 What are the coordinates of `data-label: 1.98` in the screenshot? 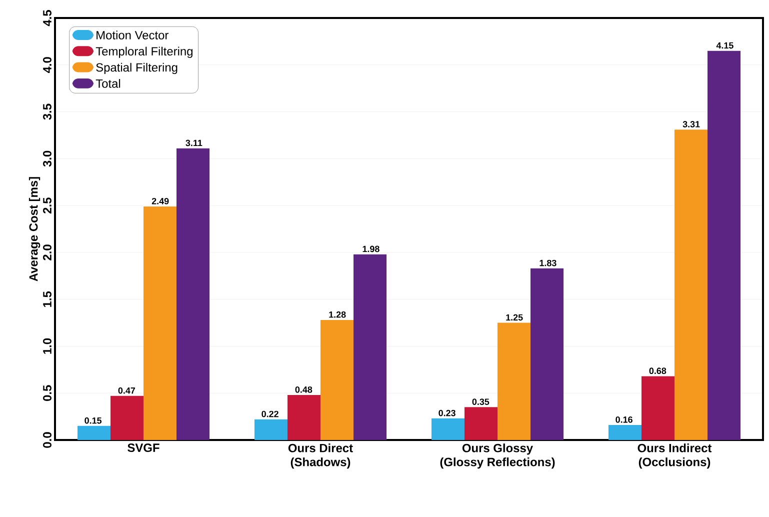 It's located at (371, 249).